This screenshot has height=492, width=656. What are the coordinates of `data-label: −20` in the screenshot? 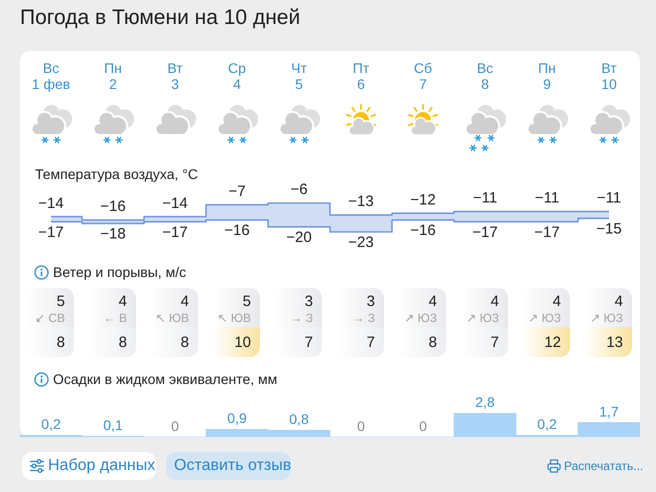 It's located at (299, 237).